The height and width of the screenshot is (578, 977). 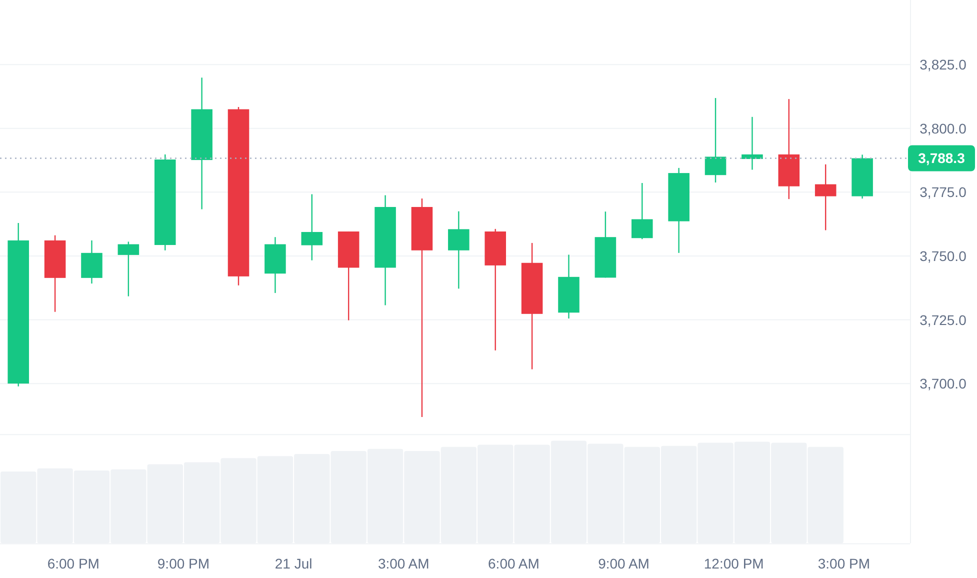 What do you see at coordinates (942, 158) in the screenshot?
I see `ref-line-label: 3,788.3` at bounding box center [942, 158].